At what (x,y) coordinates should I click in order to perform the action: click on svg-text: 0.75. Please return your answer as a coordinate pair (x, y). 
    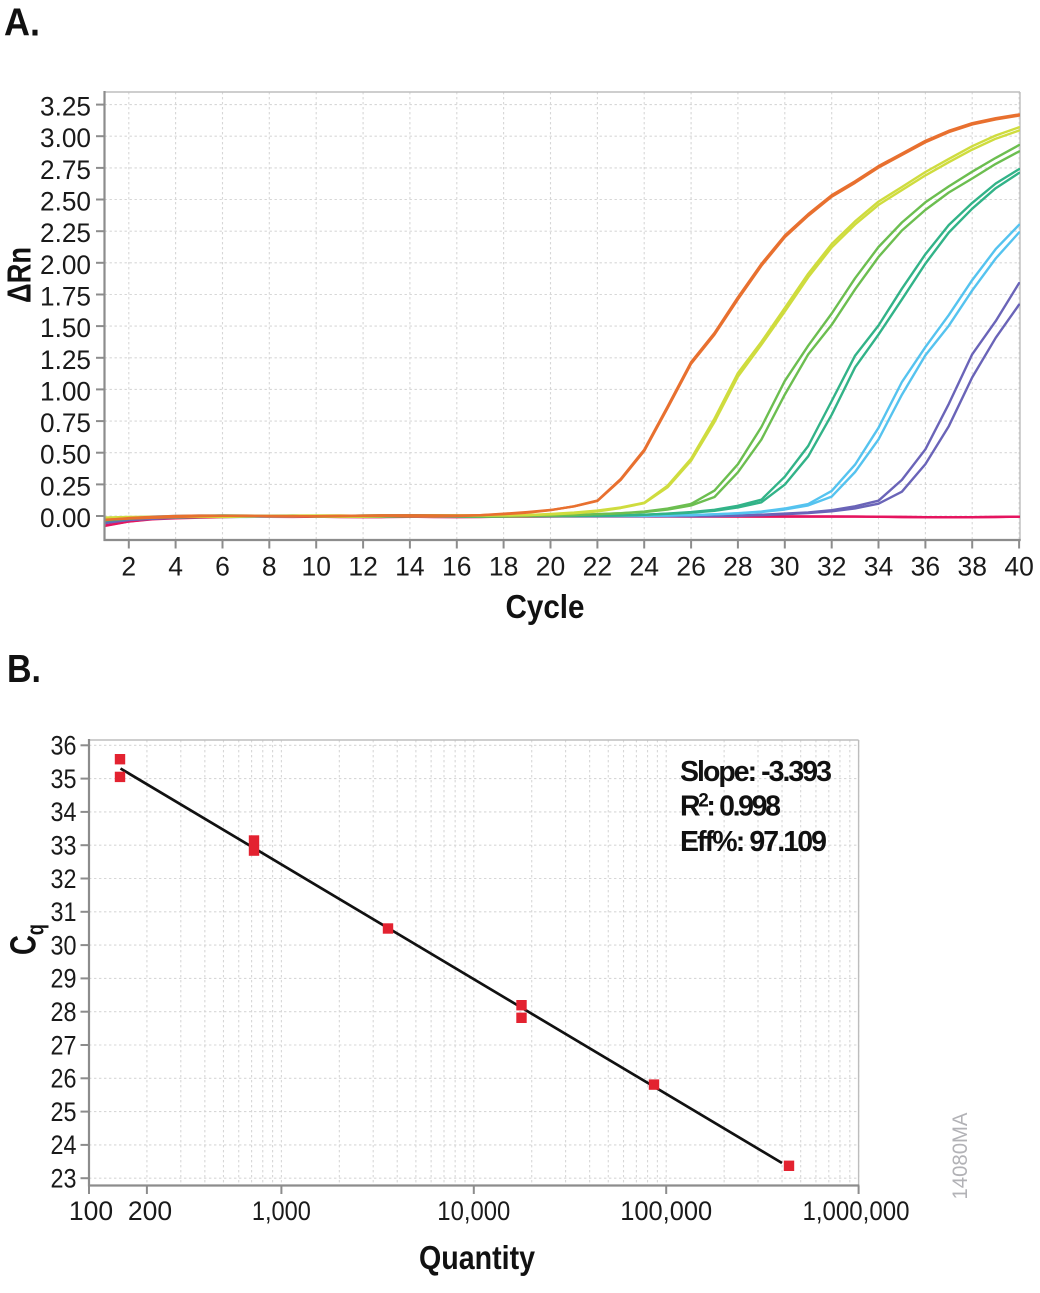
    Looking at the image, I should click on (65, 423).